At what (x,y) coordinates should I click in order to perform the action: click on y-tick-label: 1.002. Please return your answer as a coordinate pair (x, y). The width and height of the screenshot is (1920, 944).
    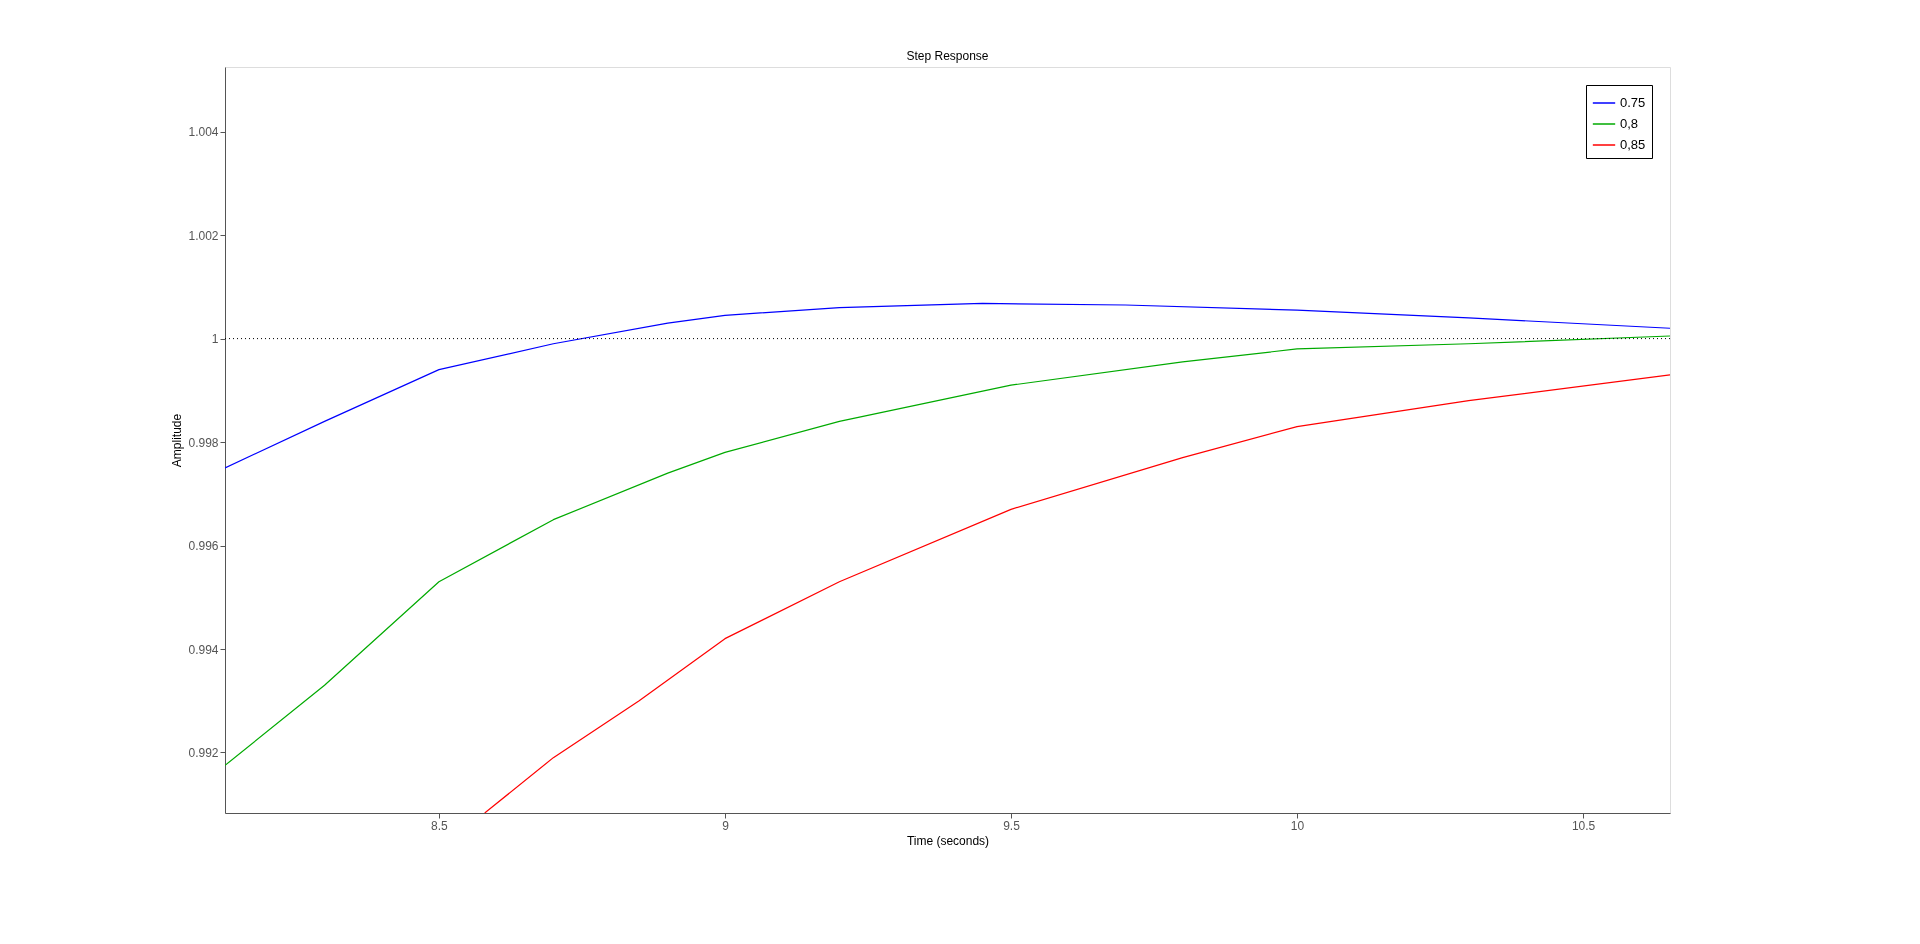
    Looking at the image, I should click on (203, 235).